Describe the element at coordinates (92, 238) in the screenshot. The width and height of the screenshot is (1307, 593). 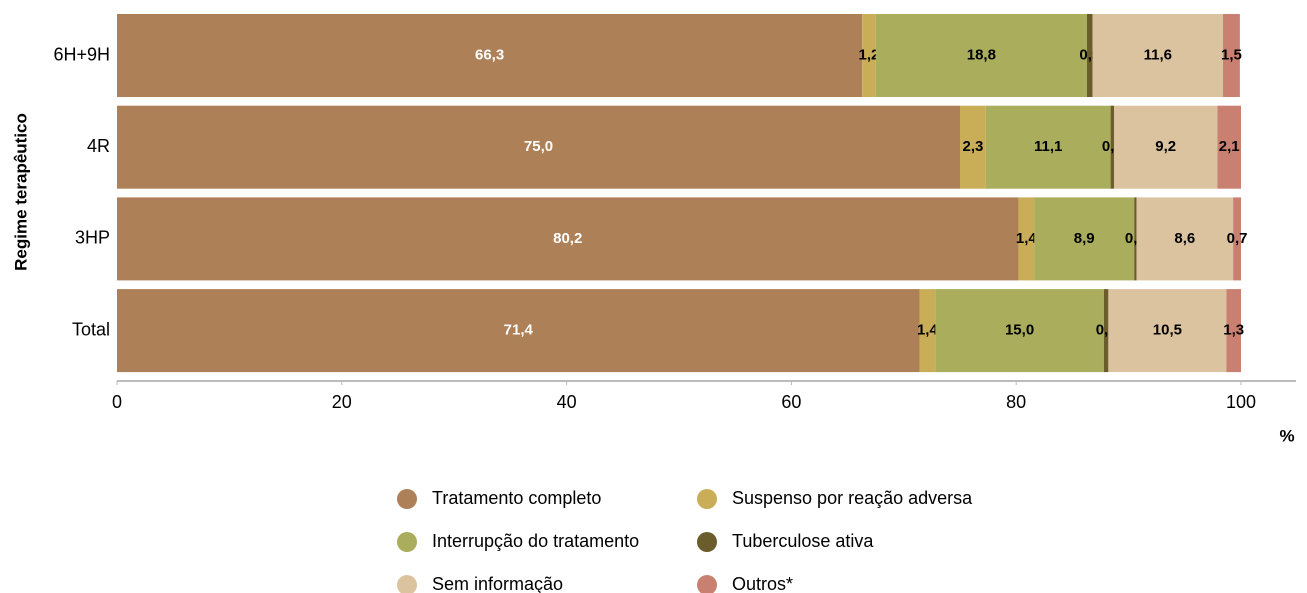
I see `y-tick-label: 3HP` at that location.